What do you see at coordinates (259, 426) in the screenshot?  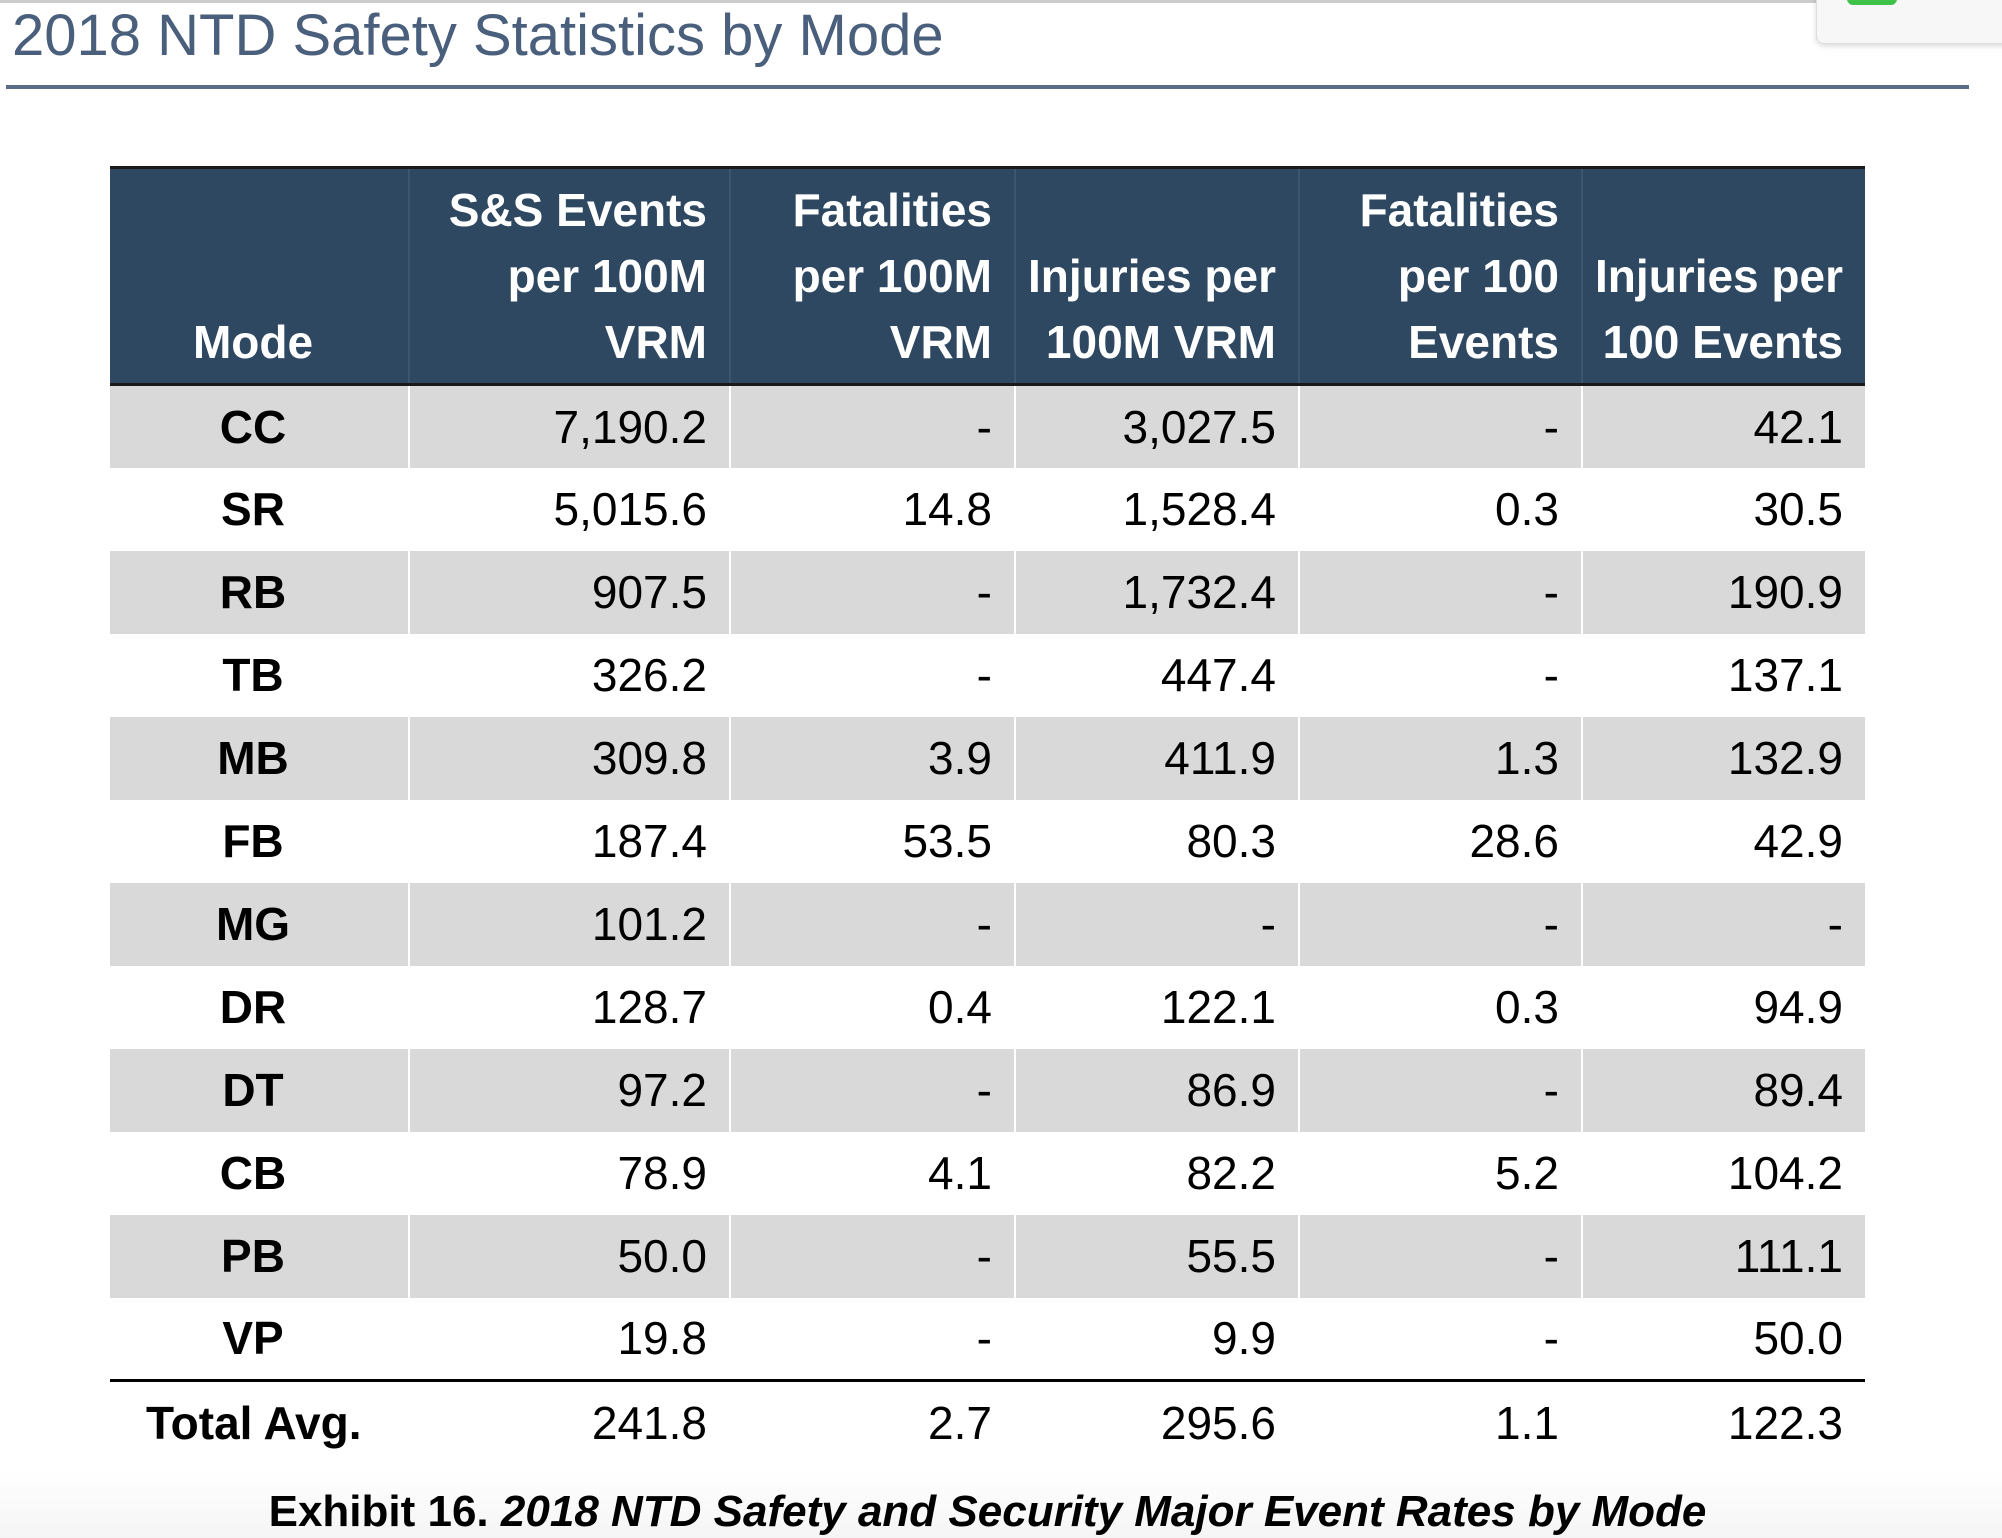 I see `mode-cell: CC` at bounding box center [259, 426].